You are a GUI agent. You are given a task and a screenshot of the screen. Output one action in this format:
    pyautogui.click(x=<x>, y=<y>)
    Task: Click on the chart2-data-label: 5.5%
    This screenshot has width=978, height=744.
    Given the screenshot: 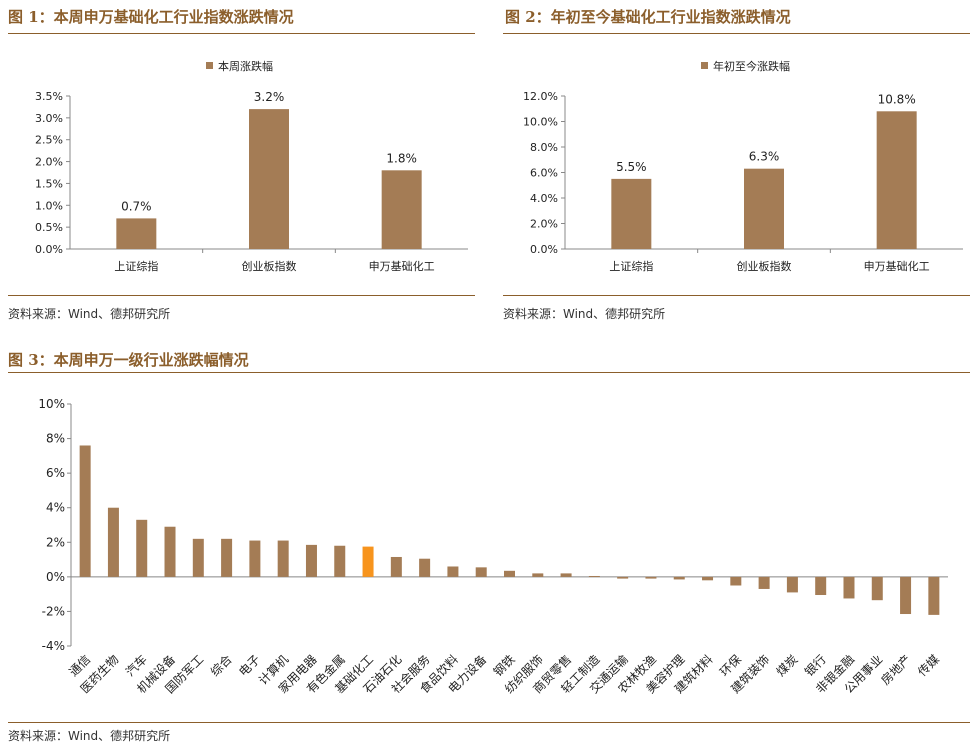 What is the action you would take?
    pyautogui.click(x=631, y=167)
    